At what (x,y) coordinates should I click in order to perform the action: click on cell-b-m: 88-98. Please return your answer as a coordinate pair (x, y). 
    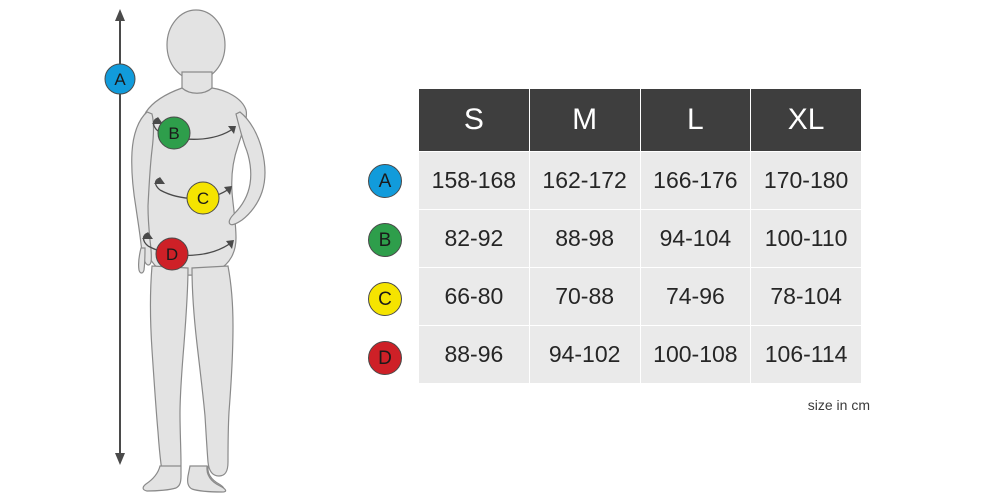
    Looking at the image, I should click on (584, 238).